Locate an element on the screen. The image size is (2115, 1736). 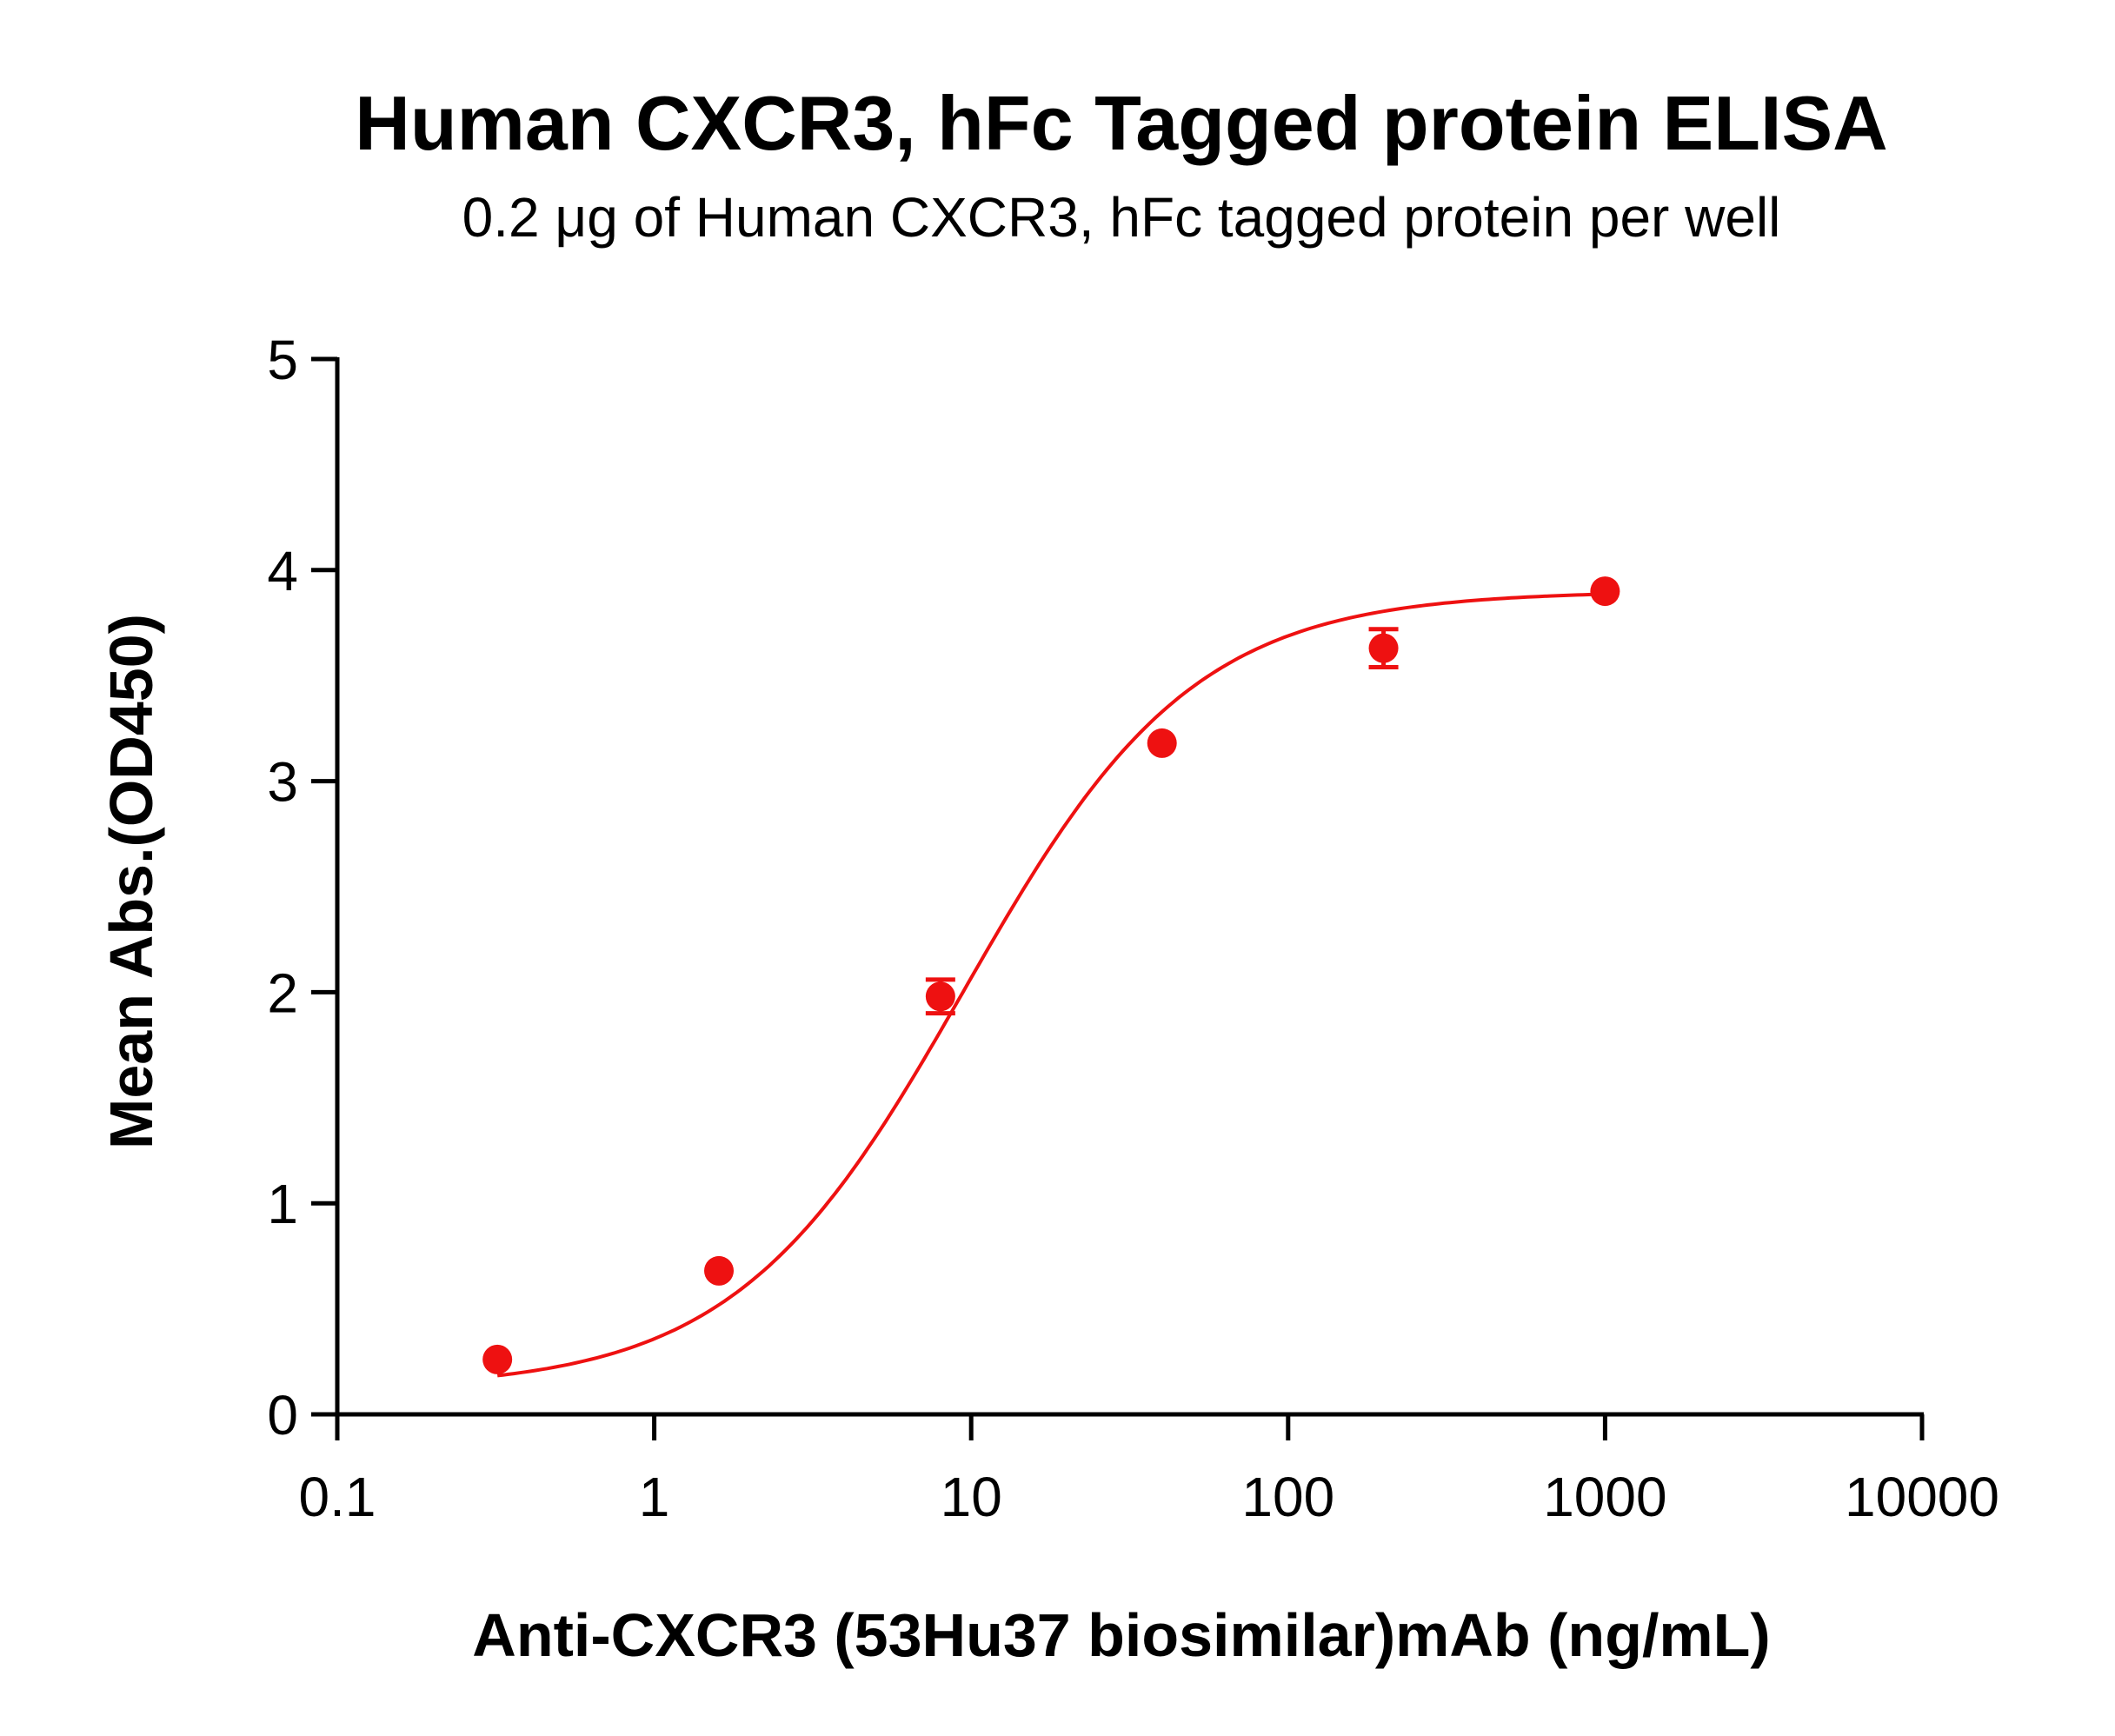
x-tick-label: 1 is located at coordinates (655, 1497).